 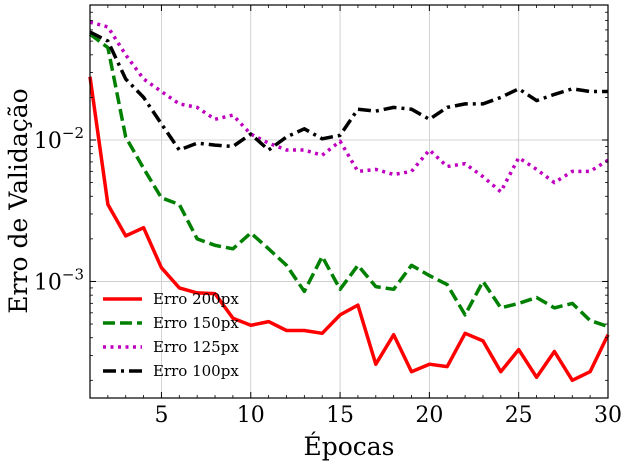 I want to click on y-tick-label: 10⁻², so click(x=59, y=139).